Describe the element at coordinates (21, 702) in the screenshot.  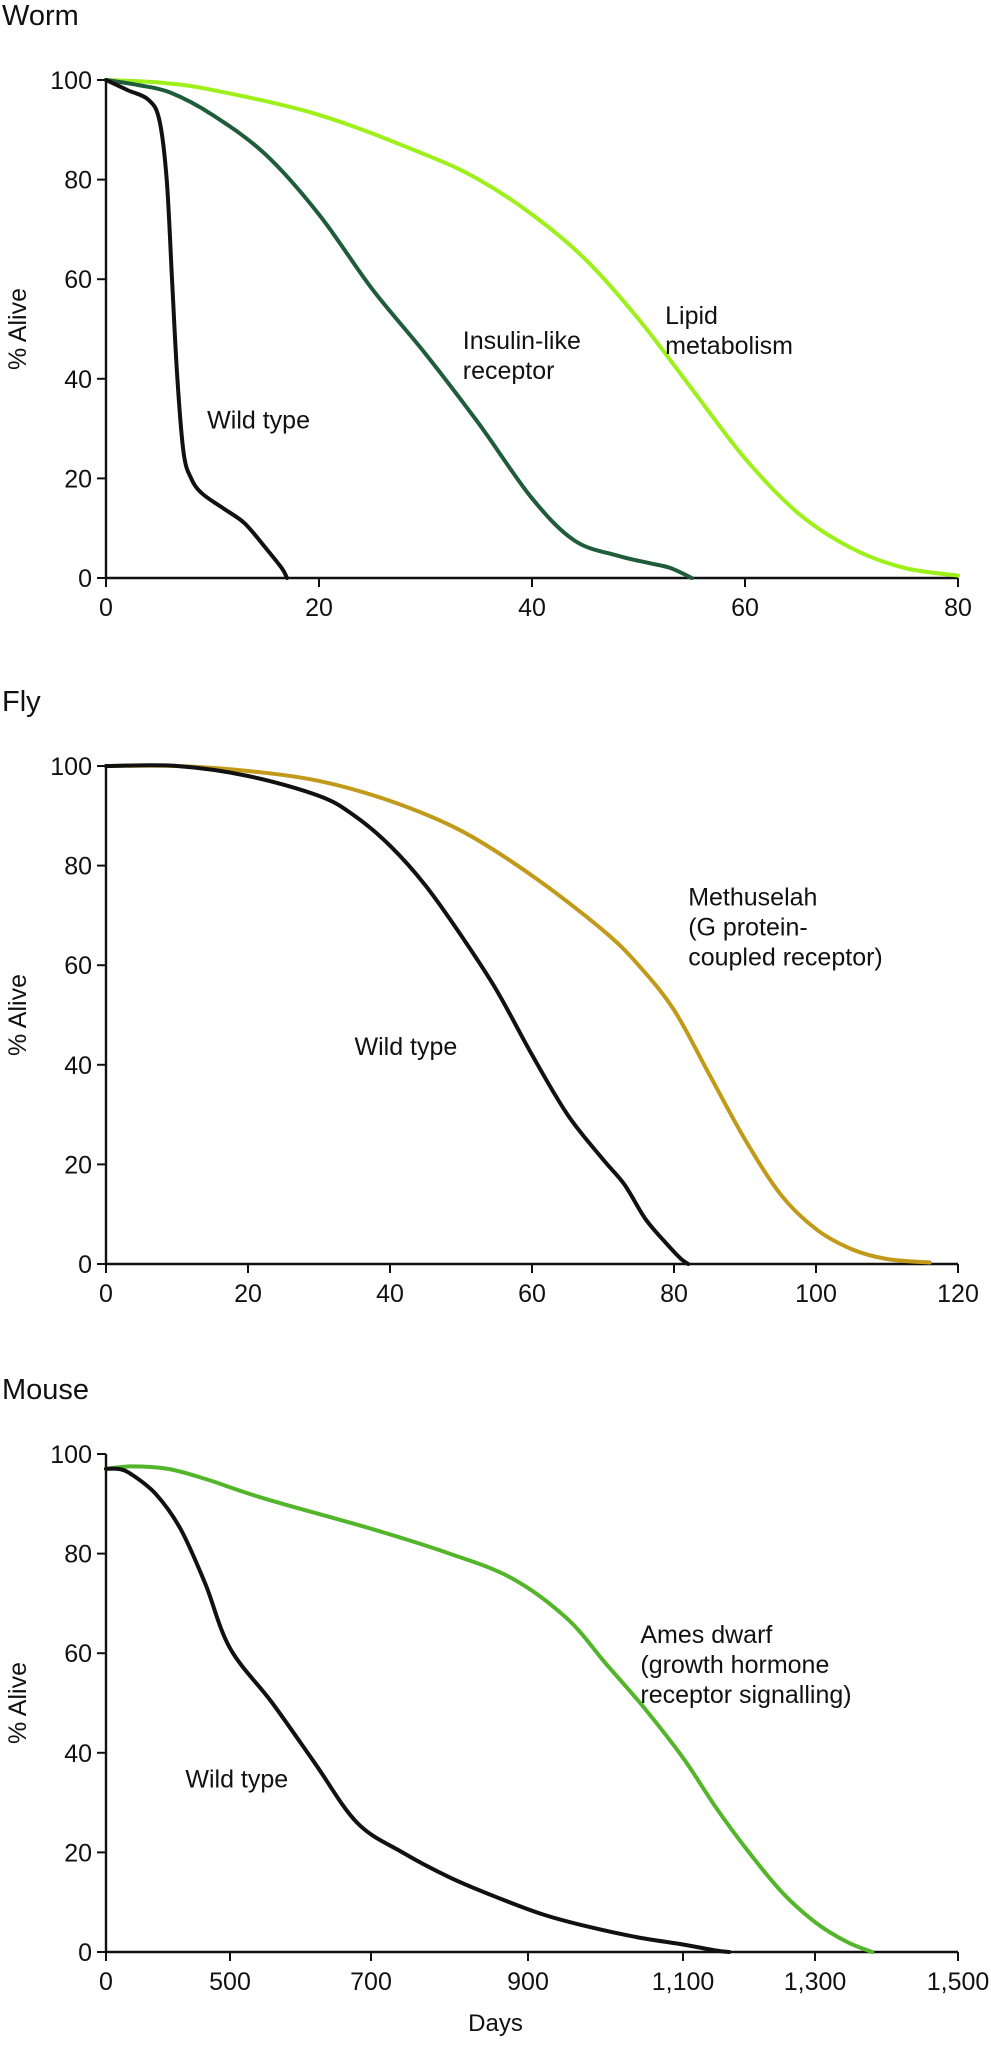
I see `fly-panel-title: Fly` at that location.